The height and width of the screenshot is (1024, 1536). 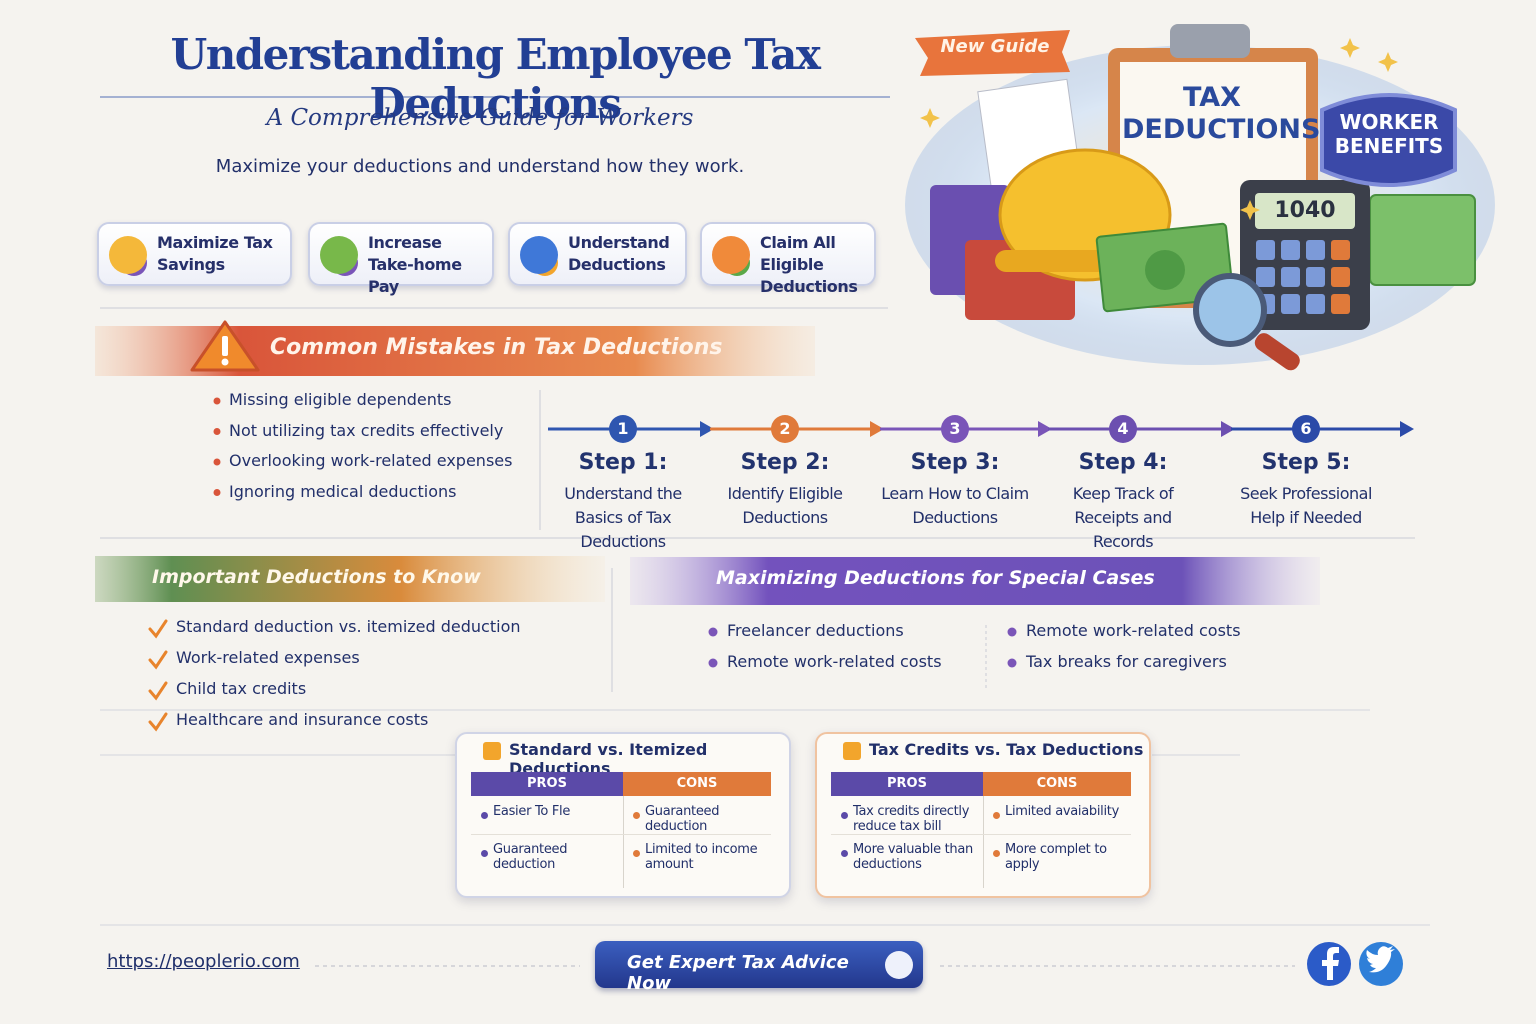 I want to click on step-text: Understand the Basics of Tax Deductions, so click(x=623, y=517).